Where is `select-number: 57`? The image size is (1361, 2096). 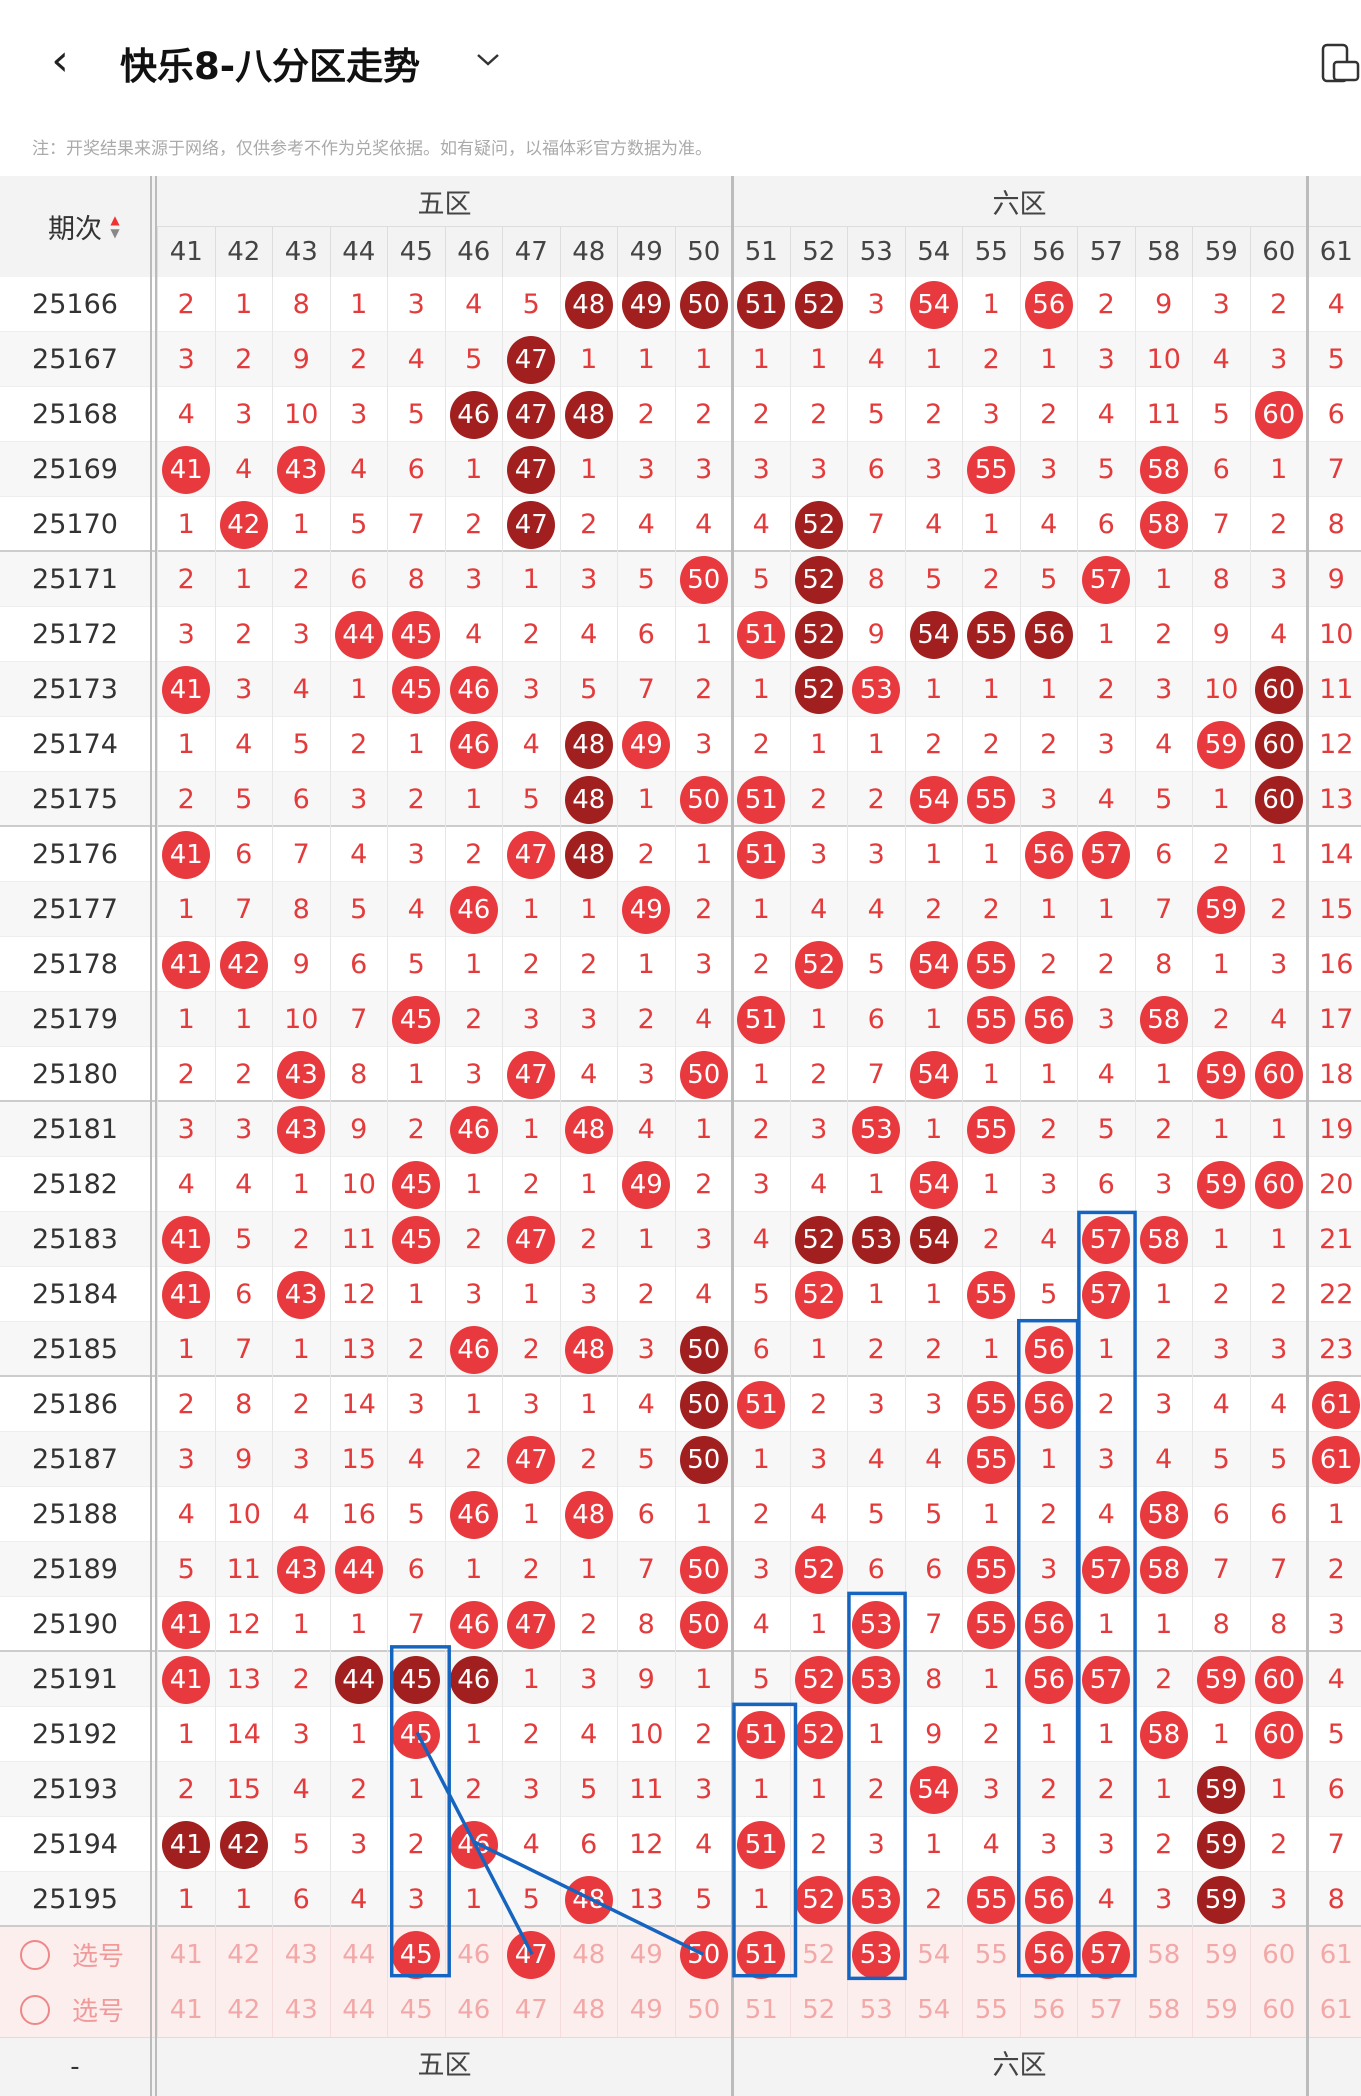 select-number: 57 is located at coordinates (1106, 2009).